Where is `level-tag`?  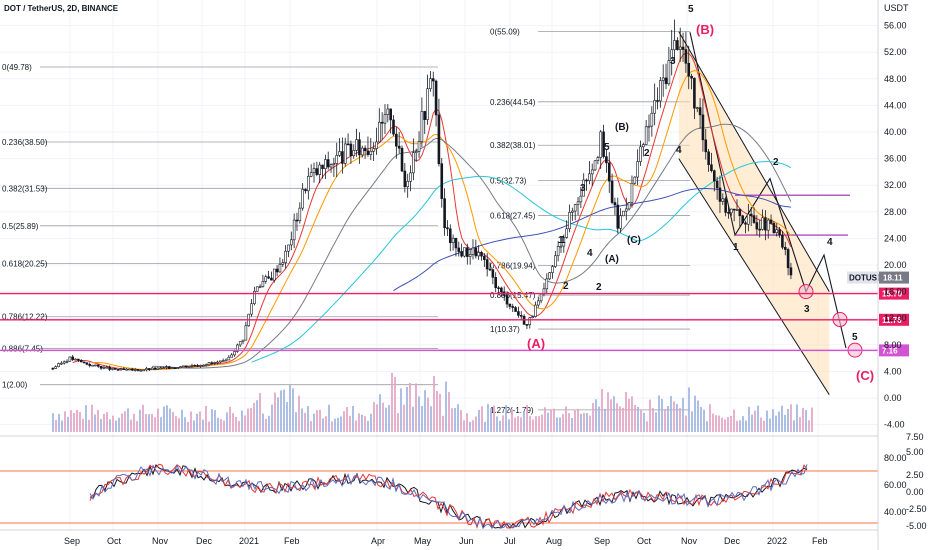 level-tag is located at coordinates (894, 350).